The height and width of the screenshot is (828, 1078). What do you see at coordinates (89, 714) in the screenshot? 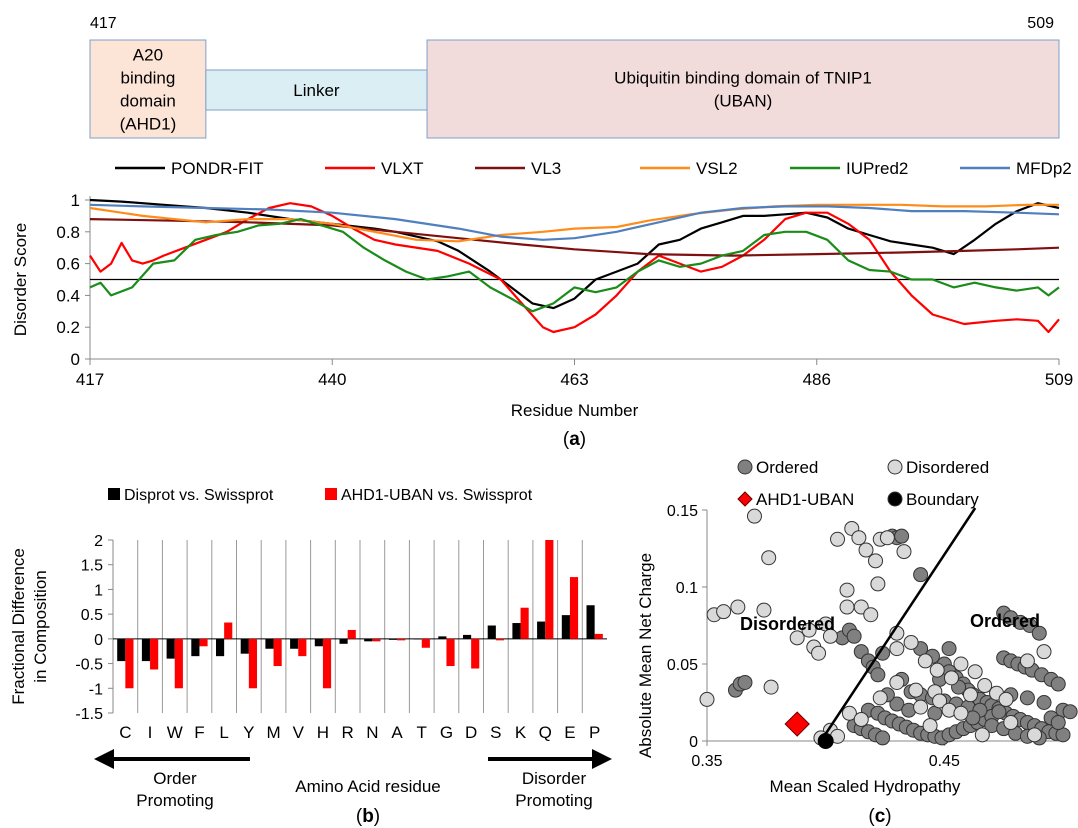
I see `y-tick-label: -1.5` at bounding box center [89, 714].